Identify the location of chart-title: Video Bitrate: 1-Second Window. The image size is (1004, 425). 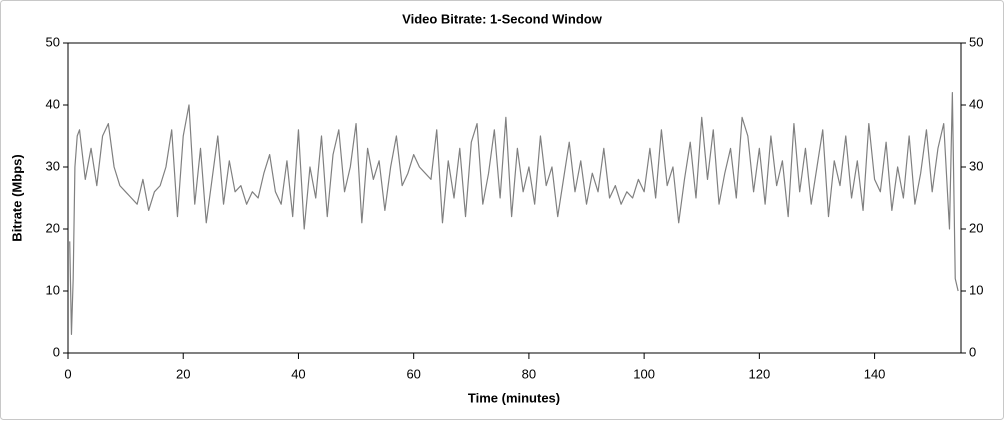
(502, 18).